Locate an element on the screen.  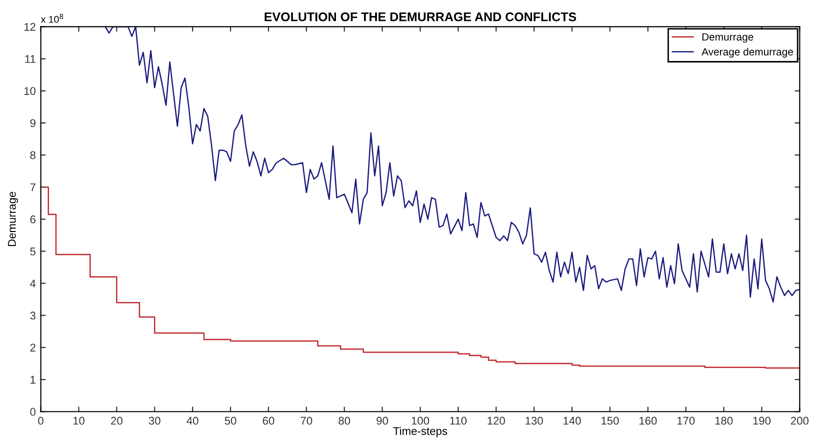
x-tick-label: 170 is located at coordinates (686, 420).